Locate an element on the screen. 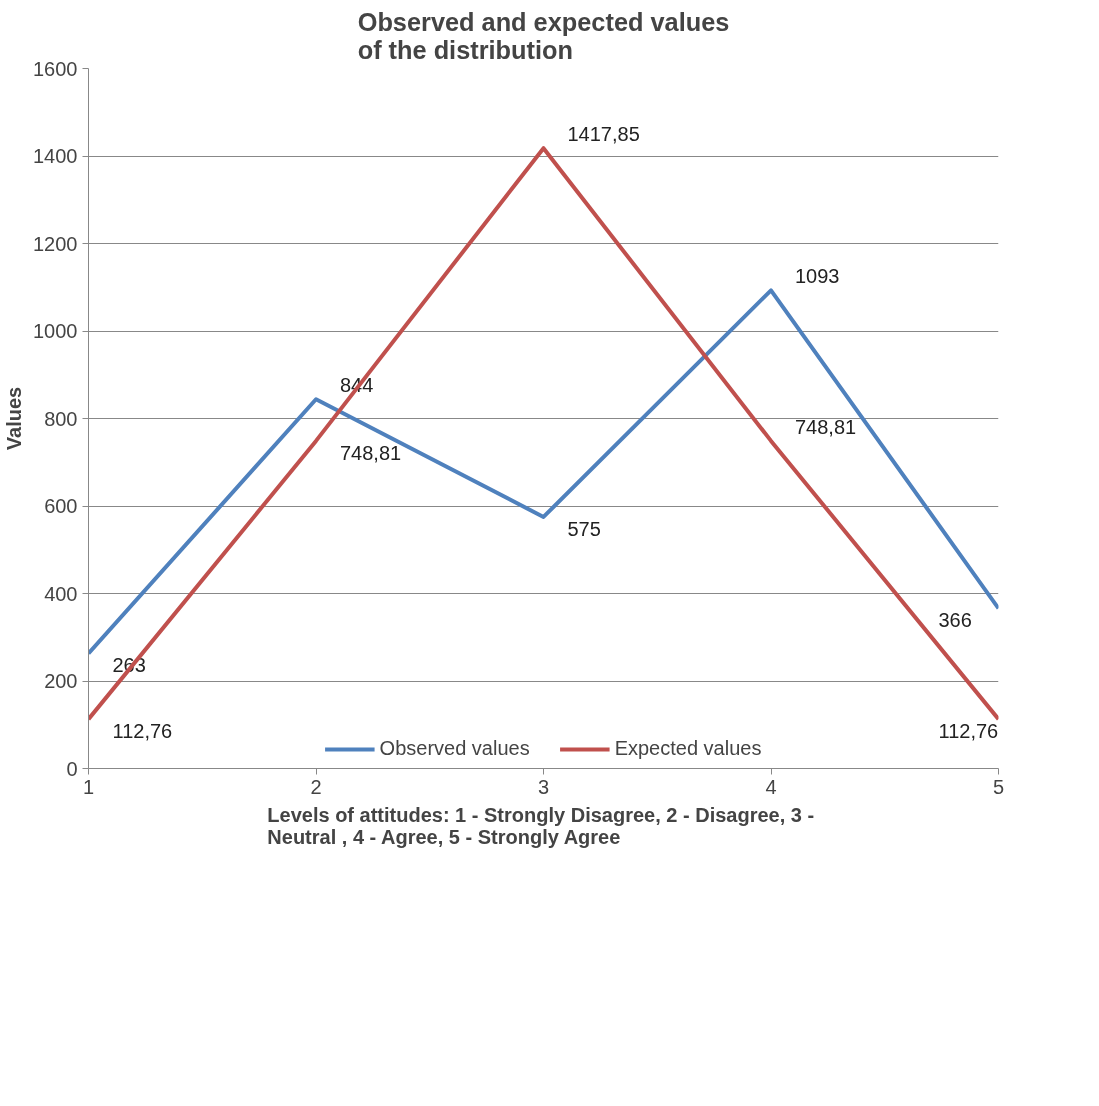  x-tick-label: 2 is located at coordinates (316, 786).